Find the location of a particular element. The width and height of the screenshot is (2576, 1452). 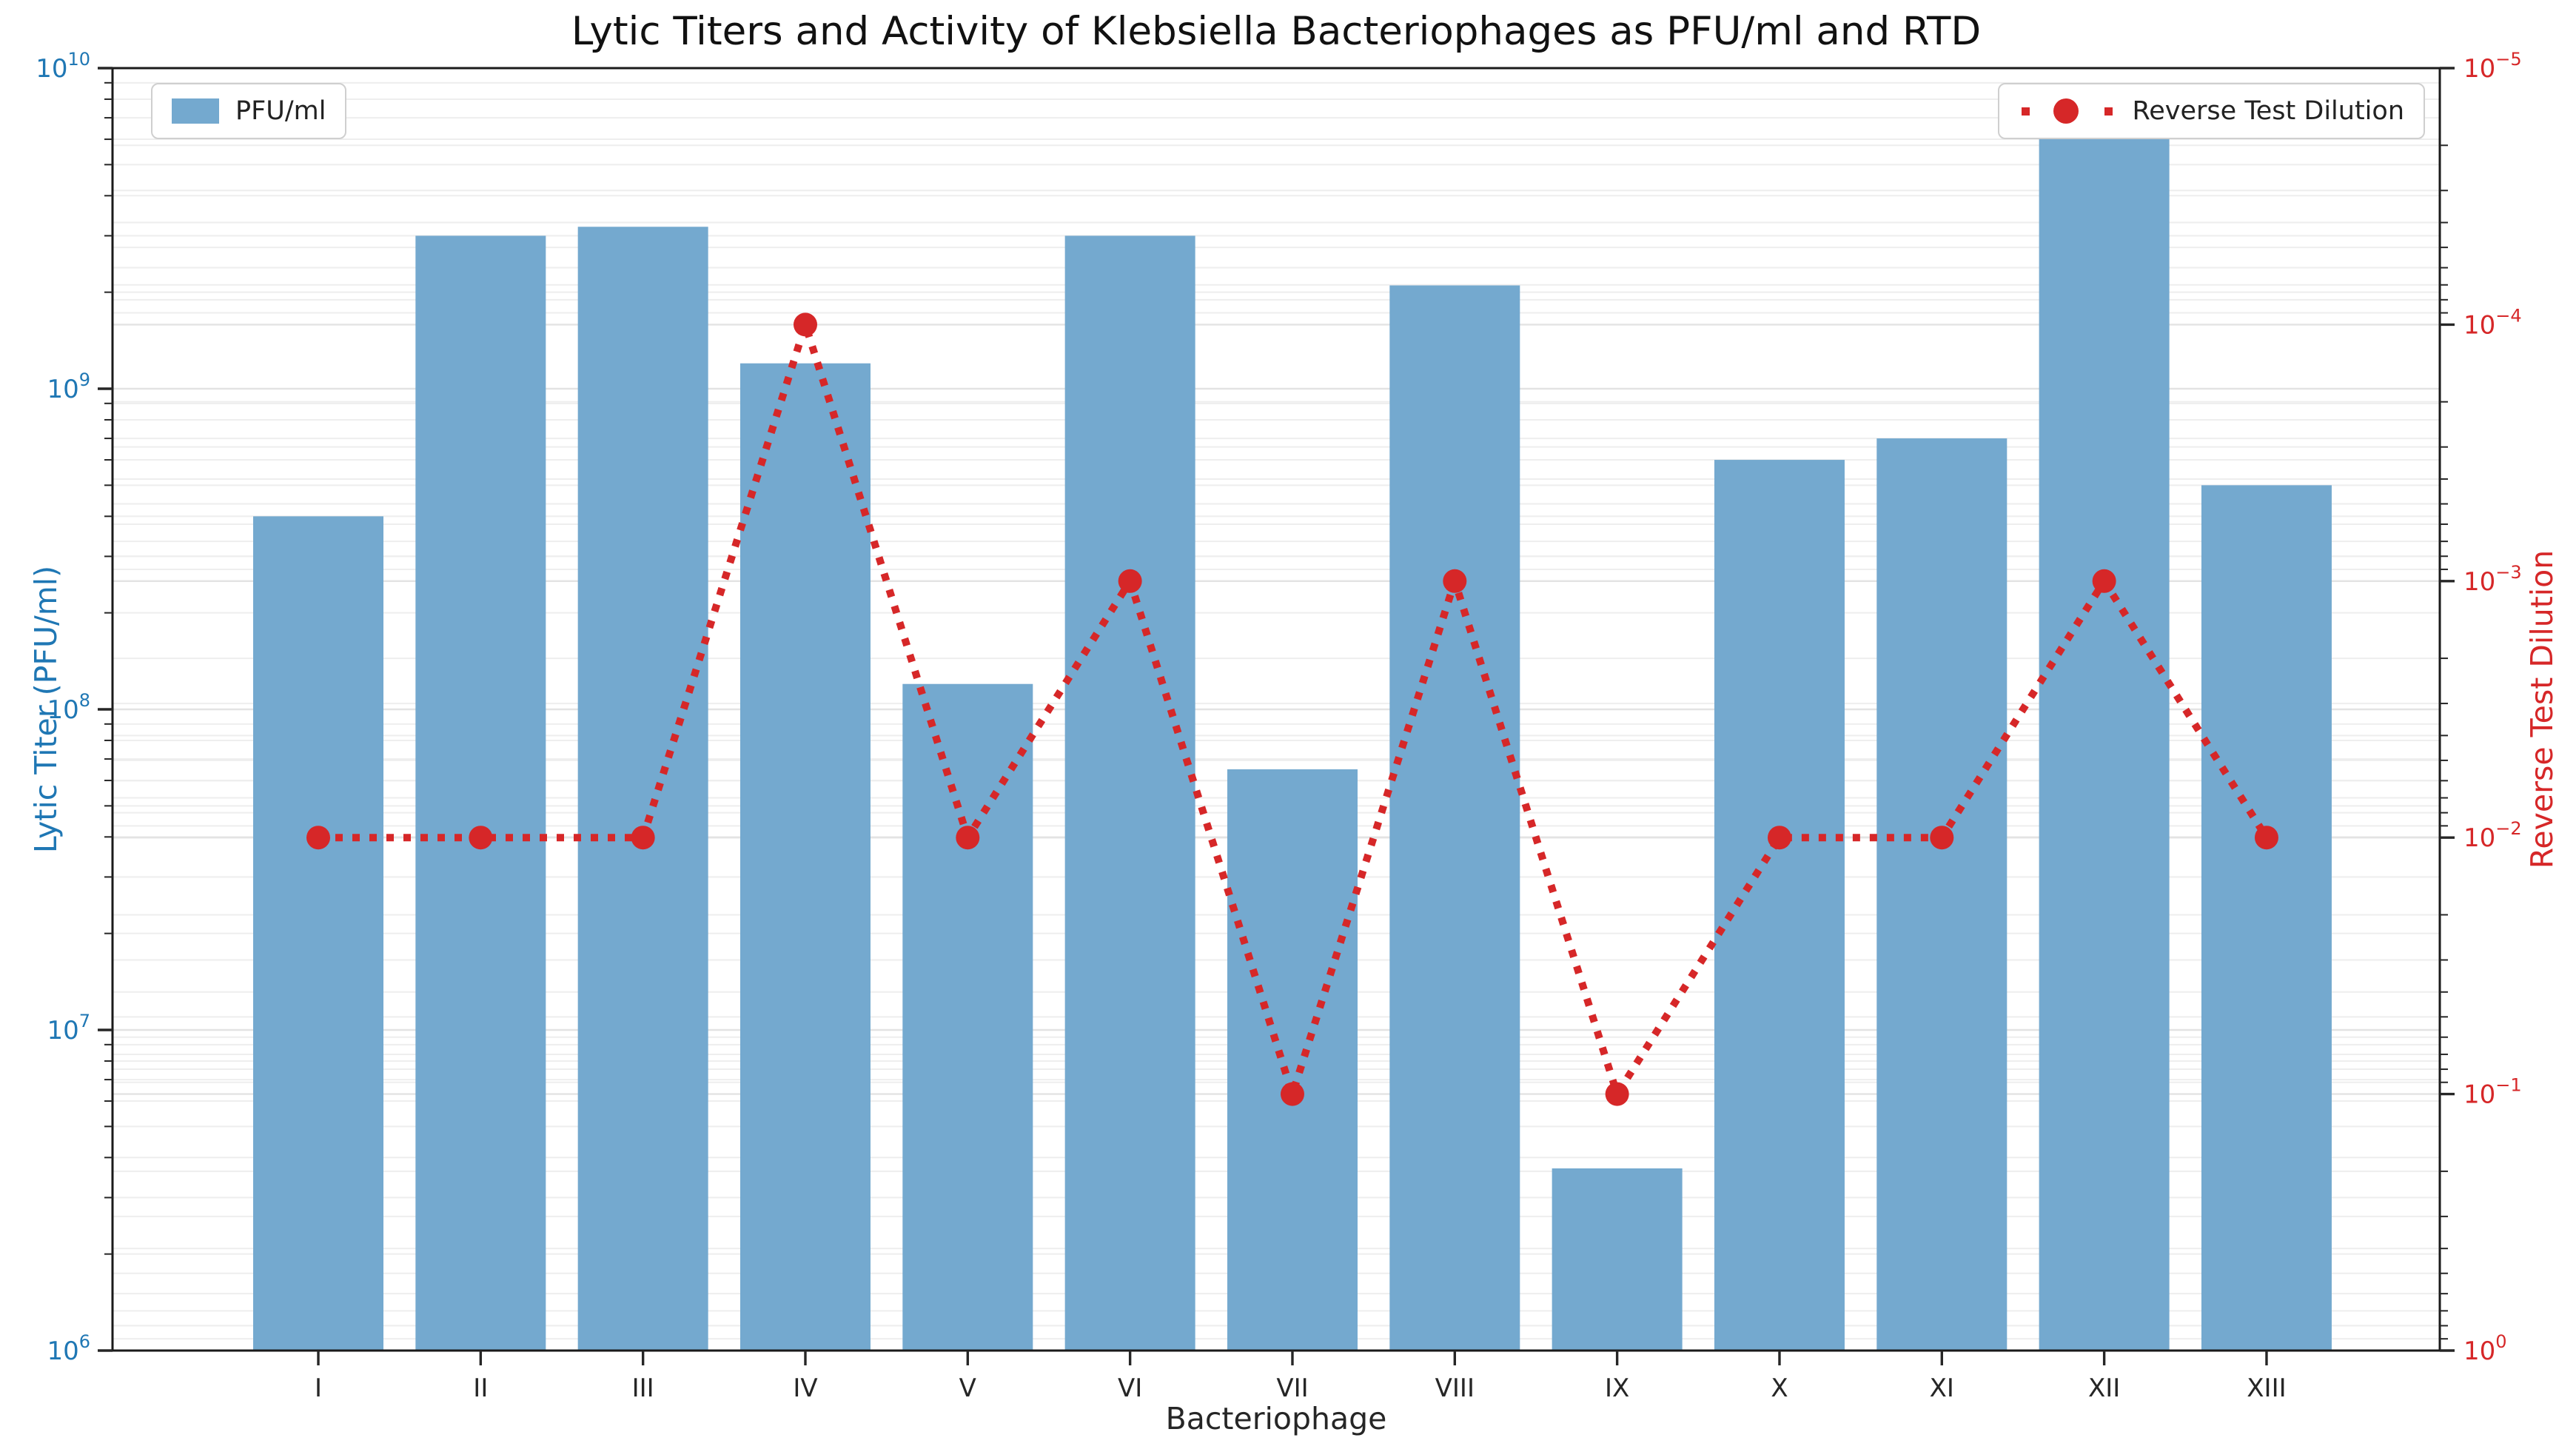

rtd-point-I is located at coordinates (318, 838).